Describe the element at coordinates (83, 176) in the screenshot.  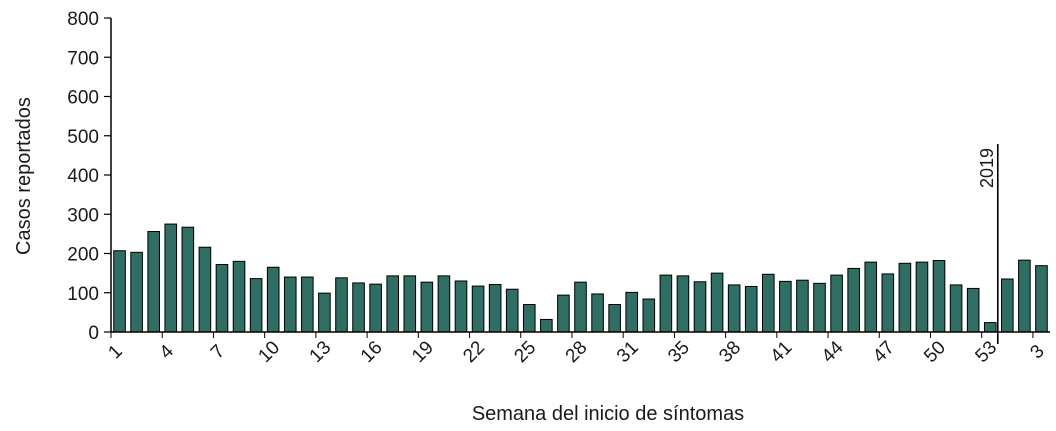
I see `y-tick-label: 400` at that location.